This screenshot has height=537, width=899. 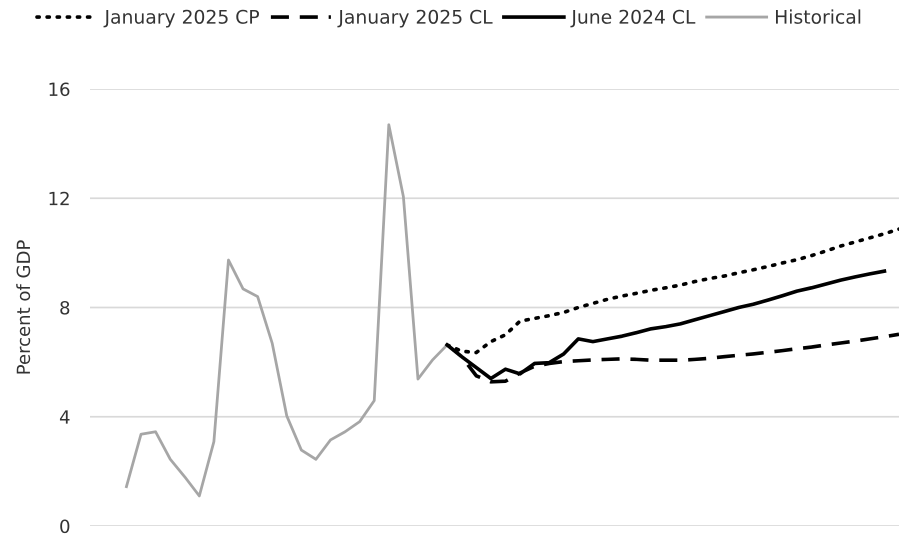 I want to click on y-tick-label: 0, so click(x=65, y=526).